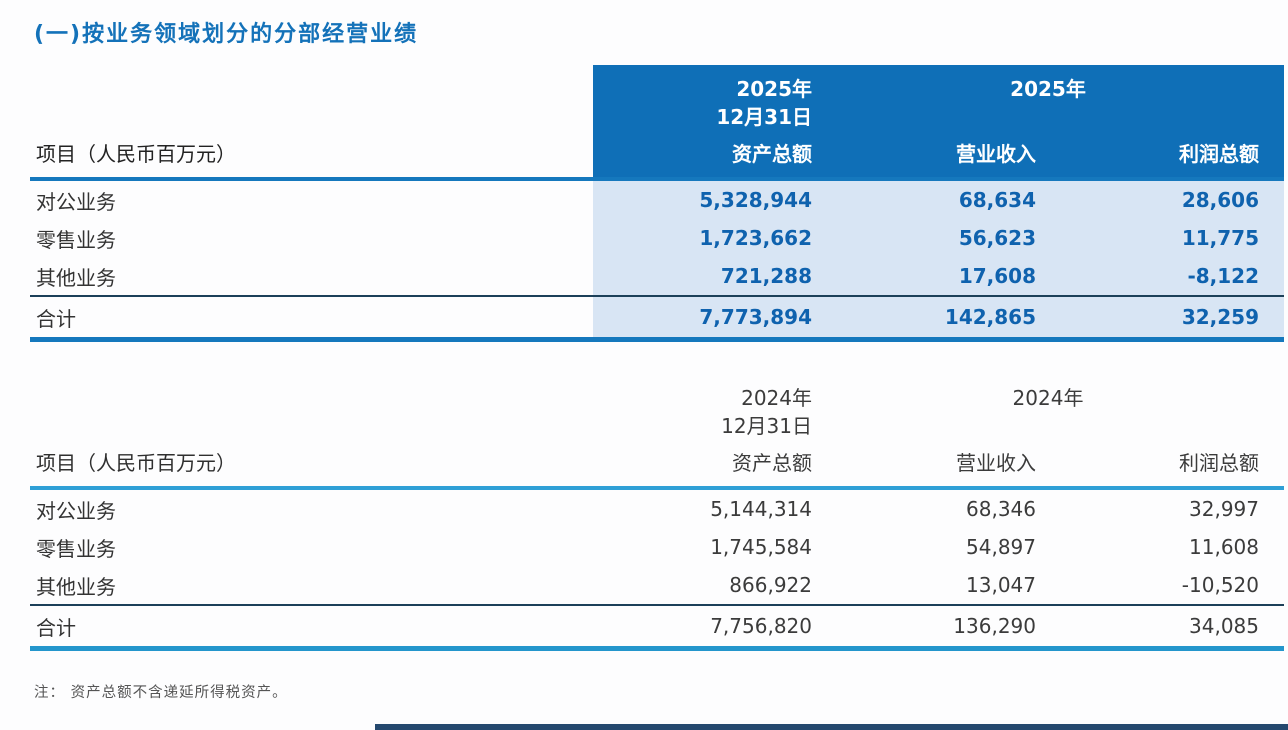 The width and height of the screenshot is (1288, 730). Describe the element at coordinates (761, 509) in the screenshot. I see `assets-value: 5,144,314` at that location.